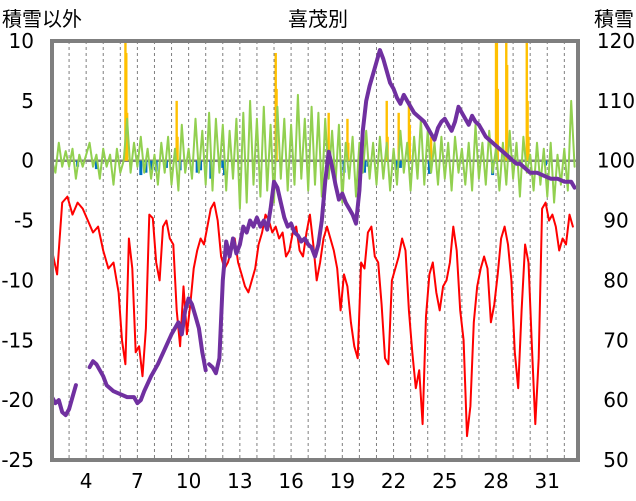 The height and width of the screenshot is (501, 636). Describe the element at coordinates (137, 481) in the screenshot. I see `x-tick-label: 7` at that location.